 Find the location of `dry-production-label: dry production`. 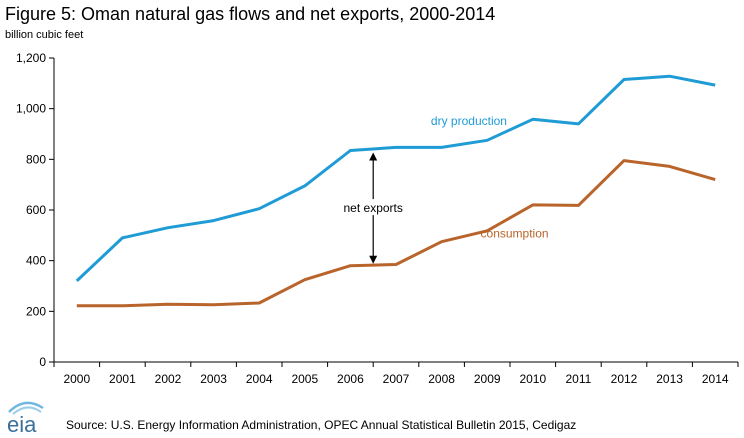

dry-production-label: dry production is located at coordinates (469, 121).